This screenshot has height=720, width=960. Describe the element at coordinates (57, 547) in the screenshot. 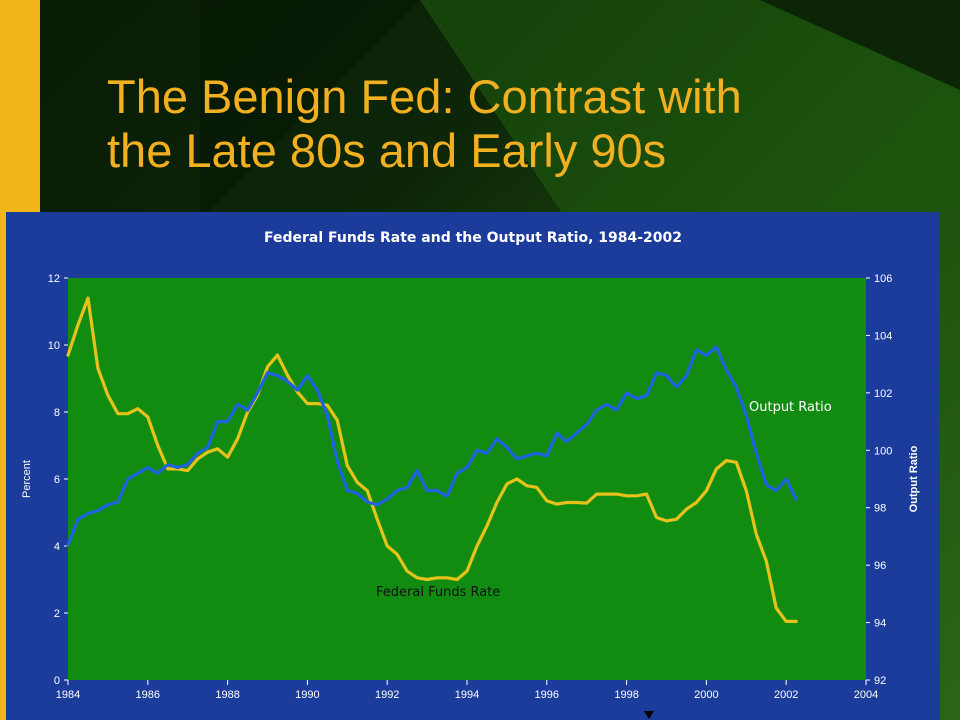

I see `left-tick-label: 4` at that location.